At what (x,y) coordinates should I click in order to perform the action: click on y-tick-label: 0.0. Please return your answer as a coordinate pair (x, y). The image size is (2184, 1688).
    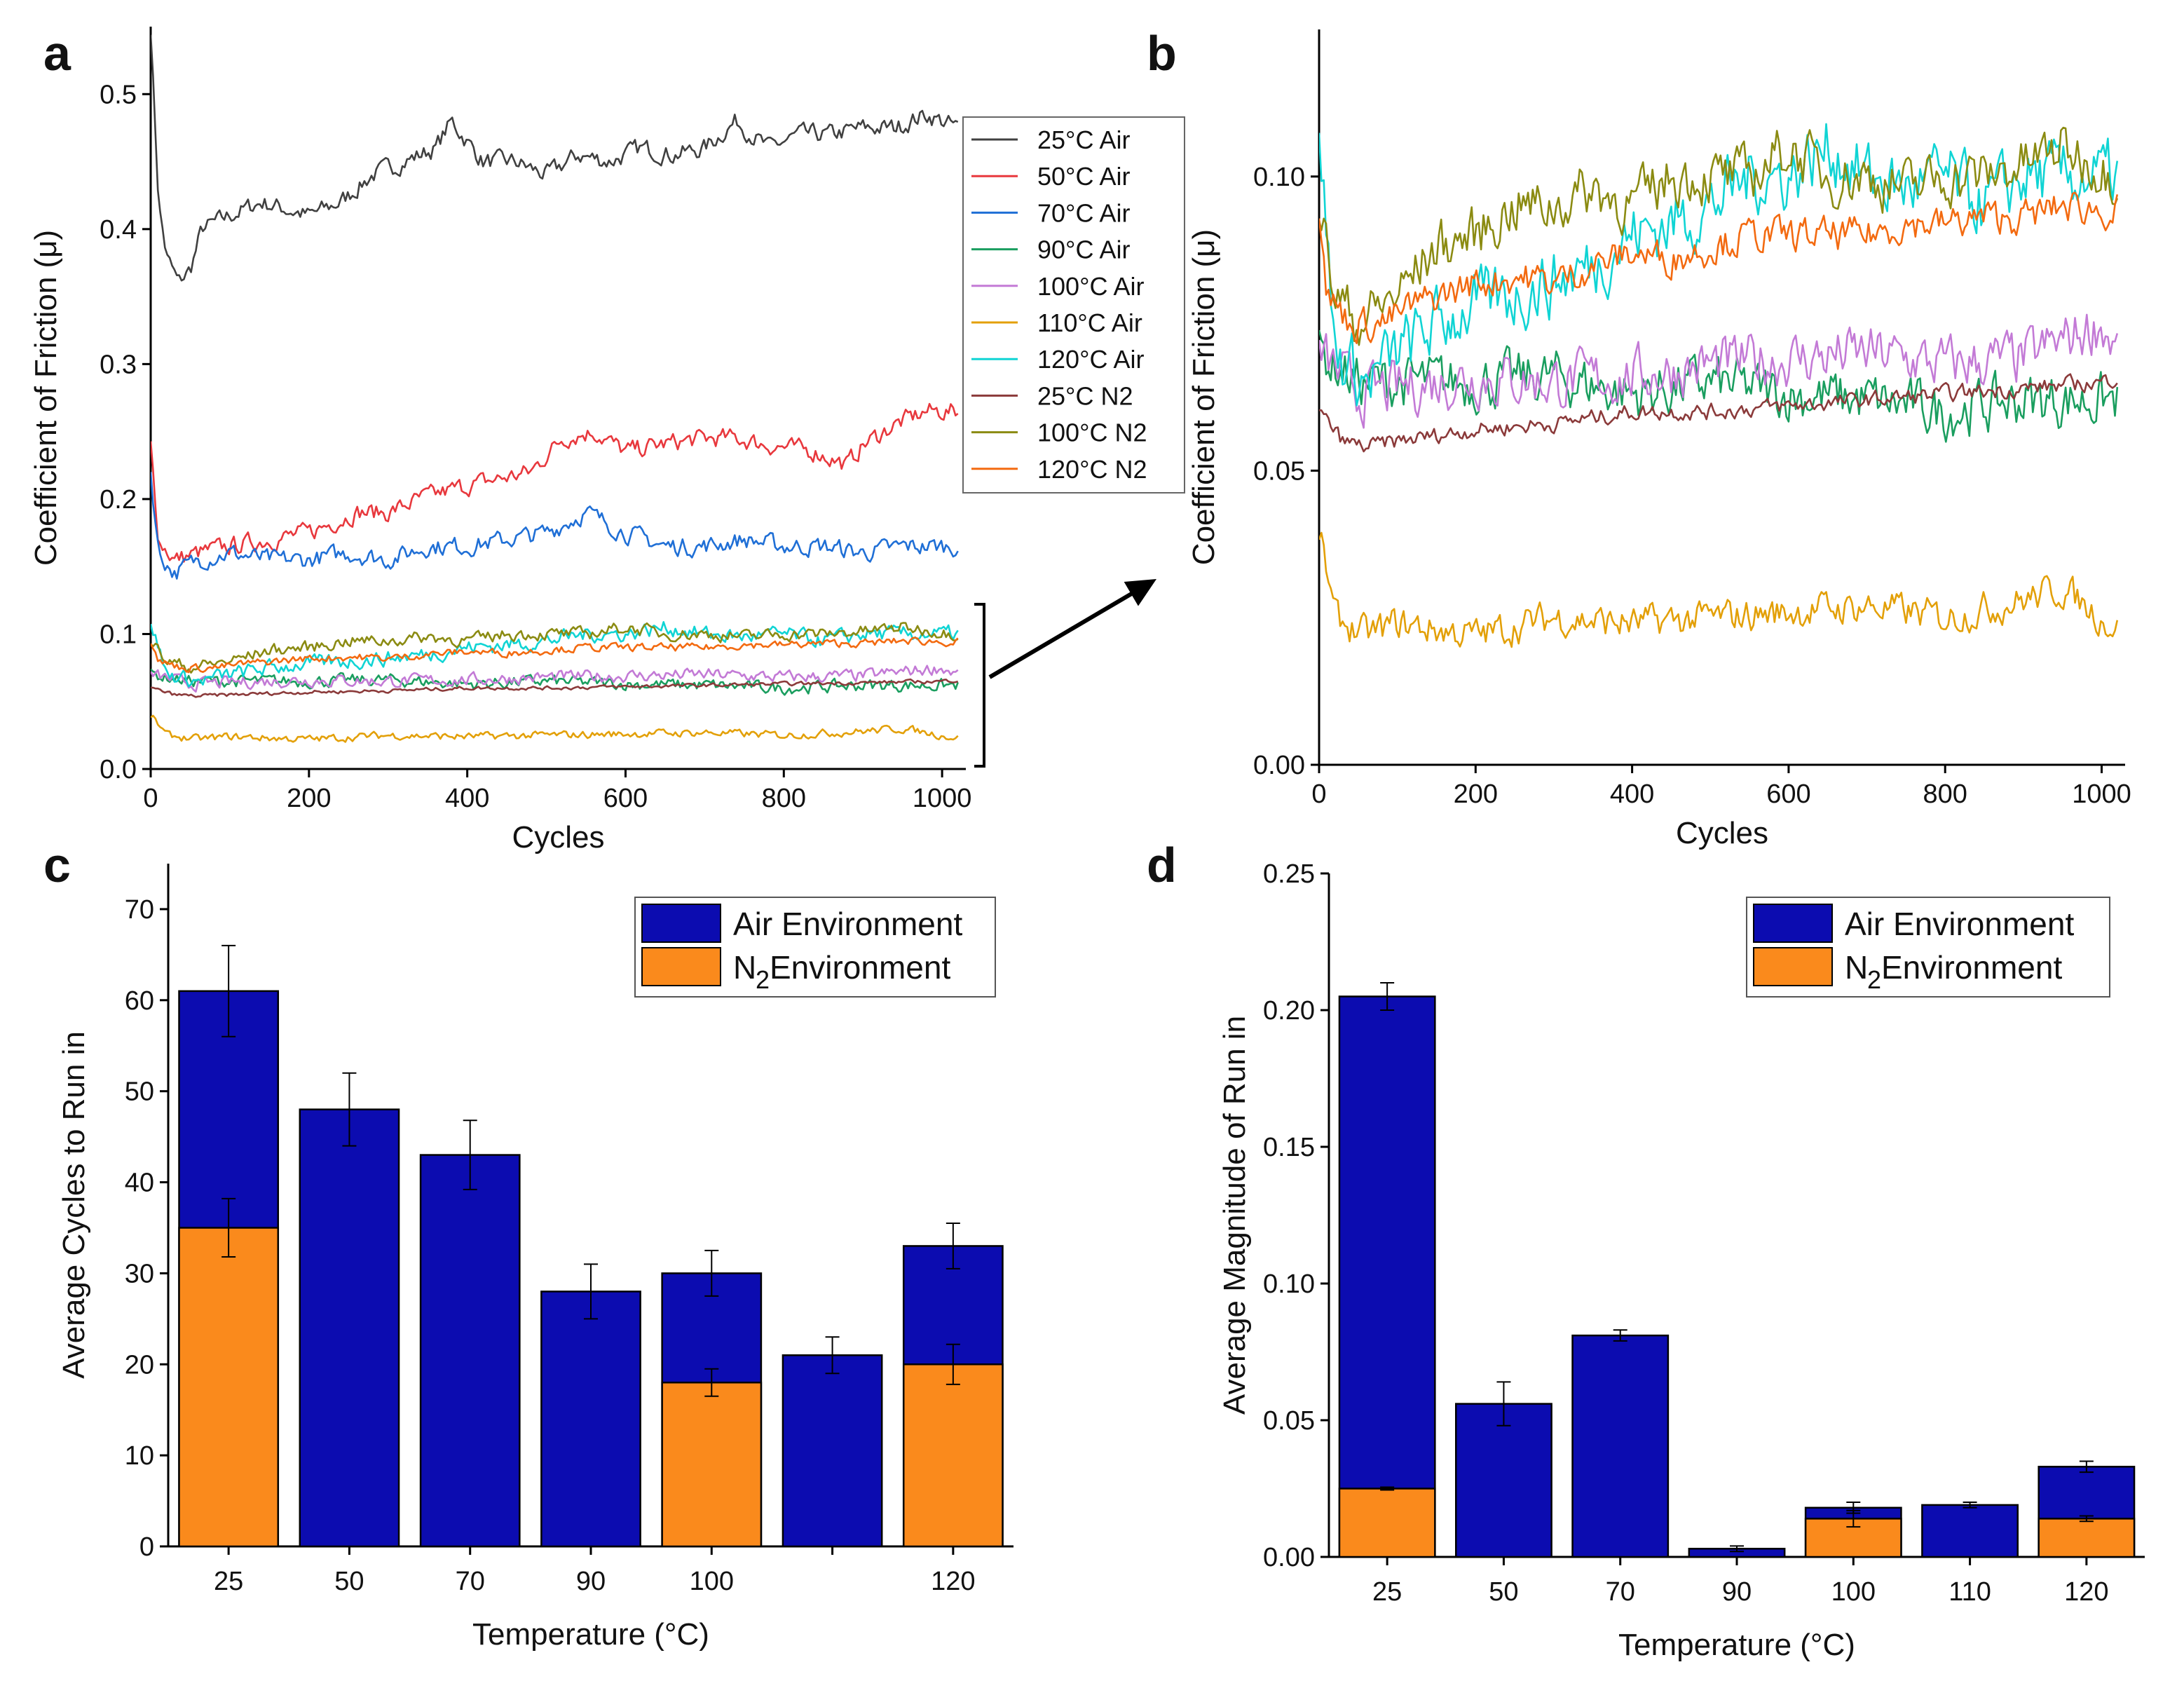
    Looking at the image, I should click on (118, 770).